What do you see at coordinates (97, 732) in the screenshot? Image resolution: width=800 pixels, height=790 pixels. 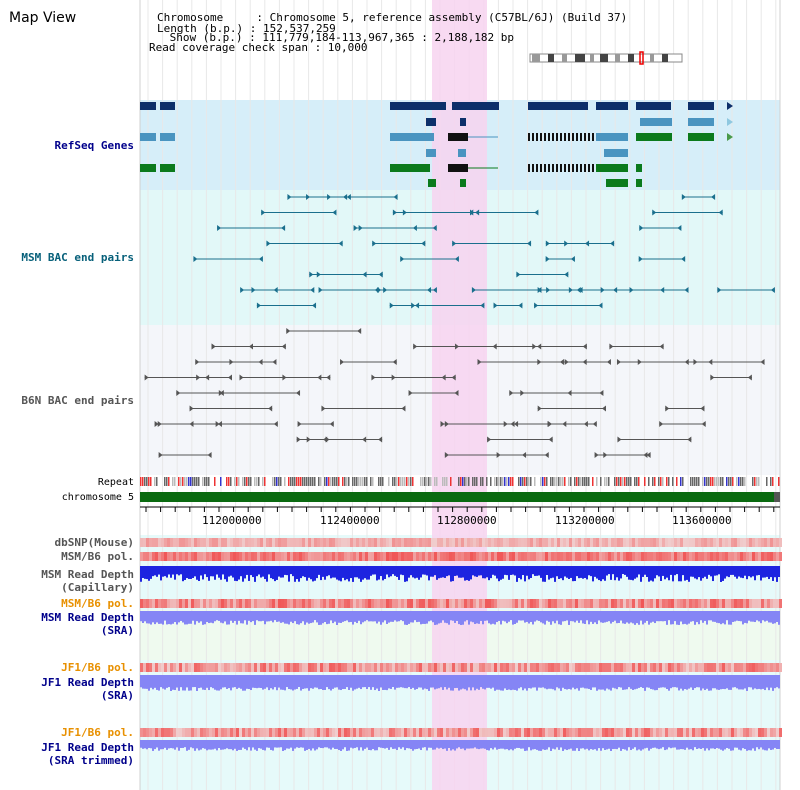 I see `track-label-jf1-b6-pol-trim: JF1/B6 pol.` at bounding box center [97, 732].